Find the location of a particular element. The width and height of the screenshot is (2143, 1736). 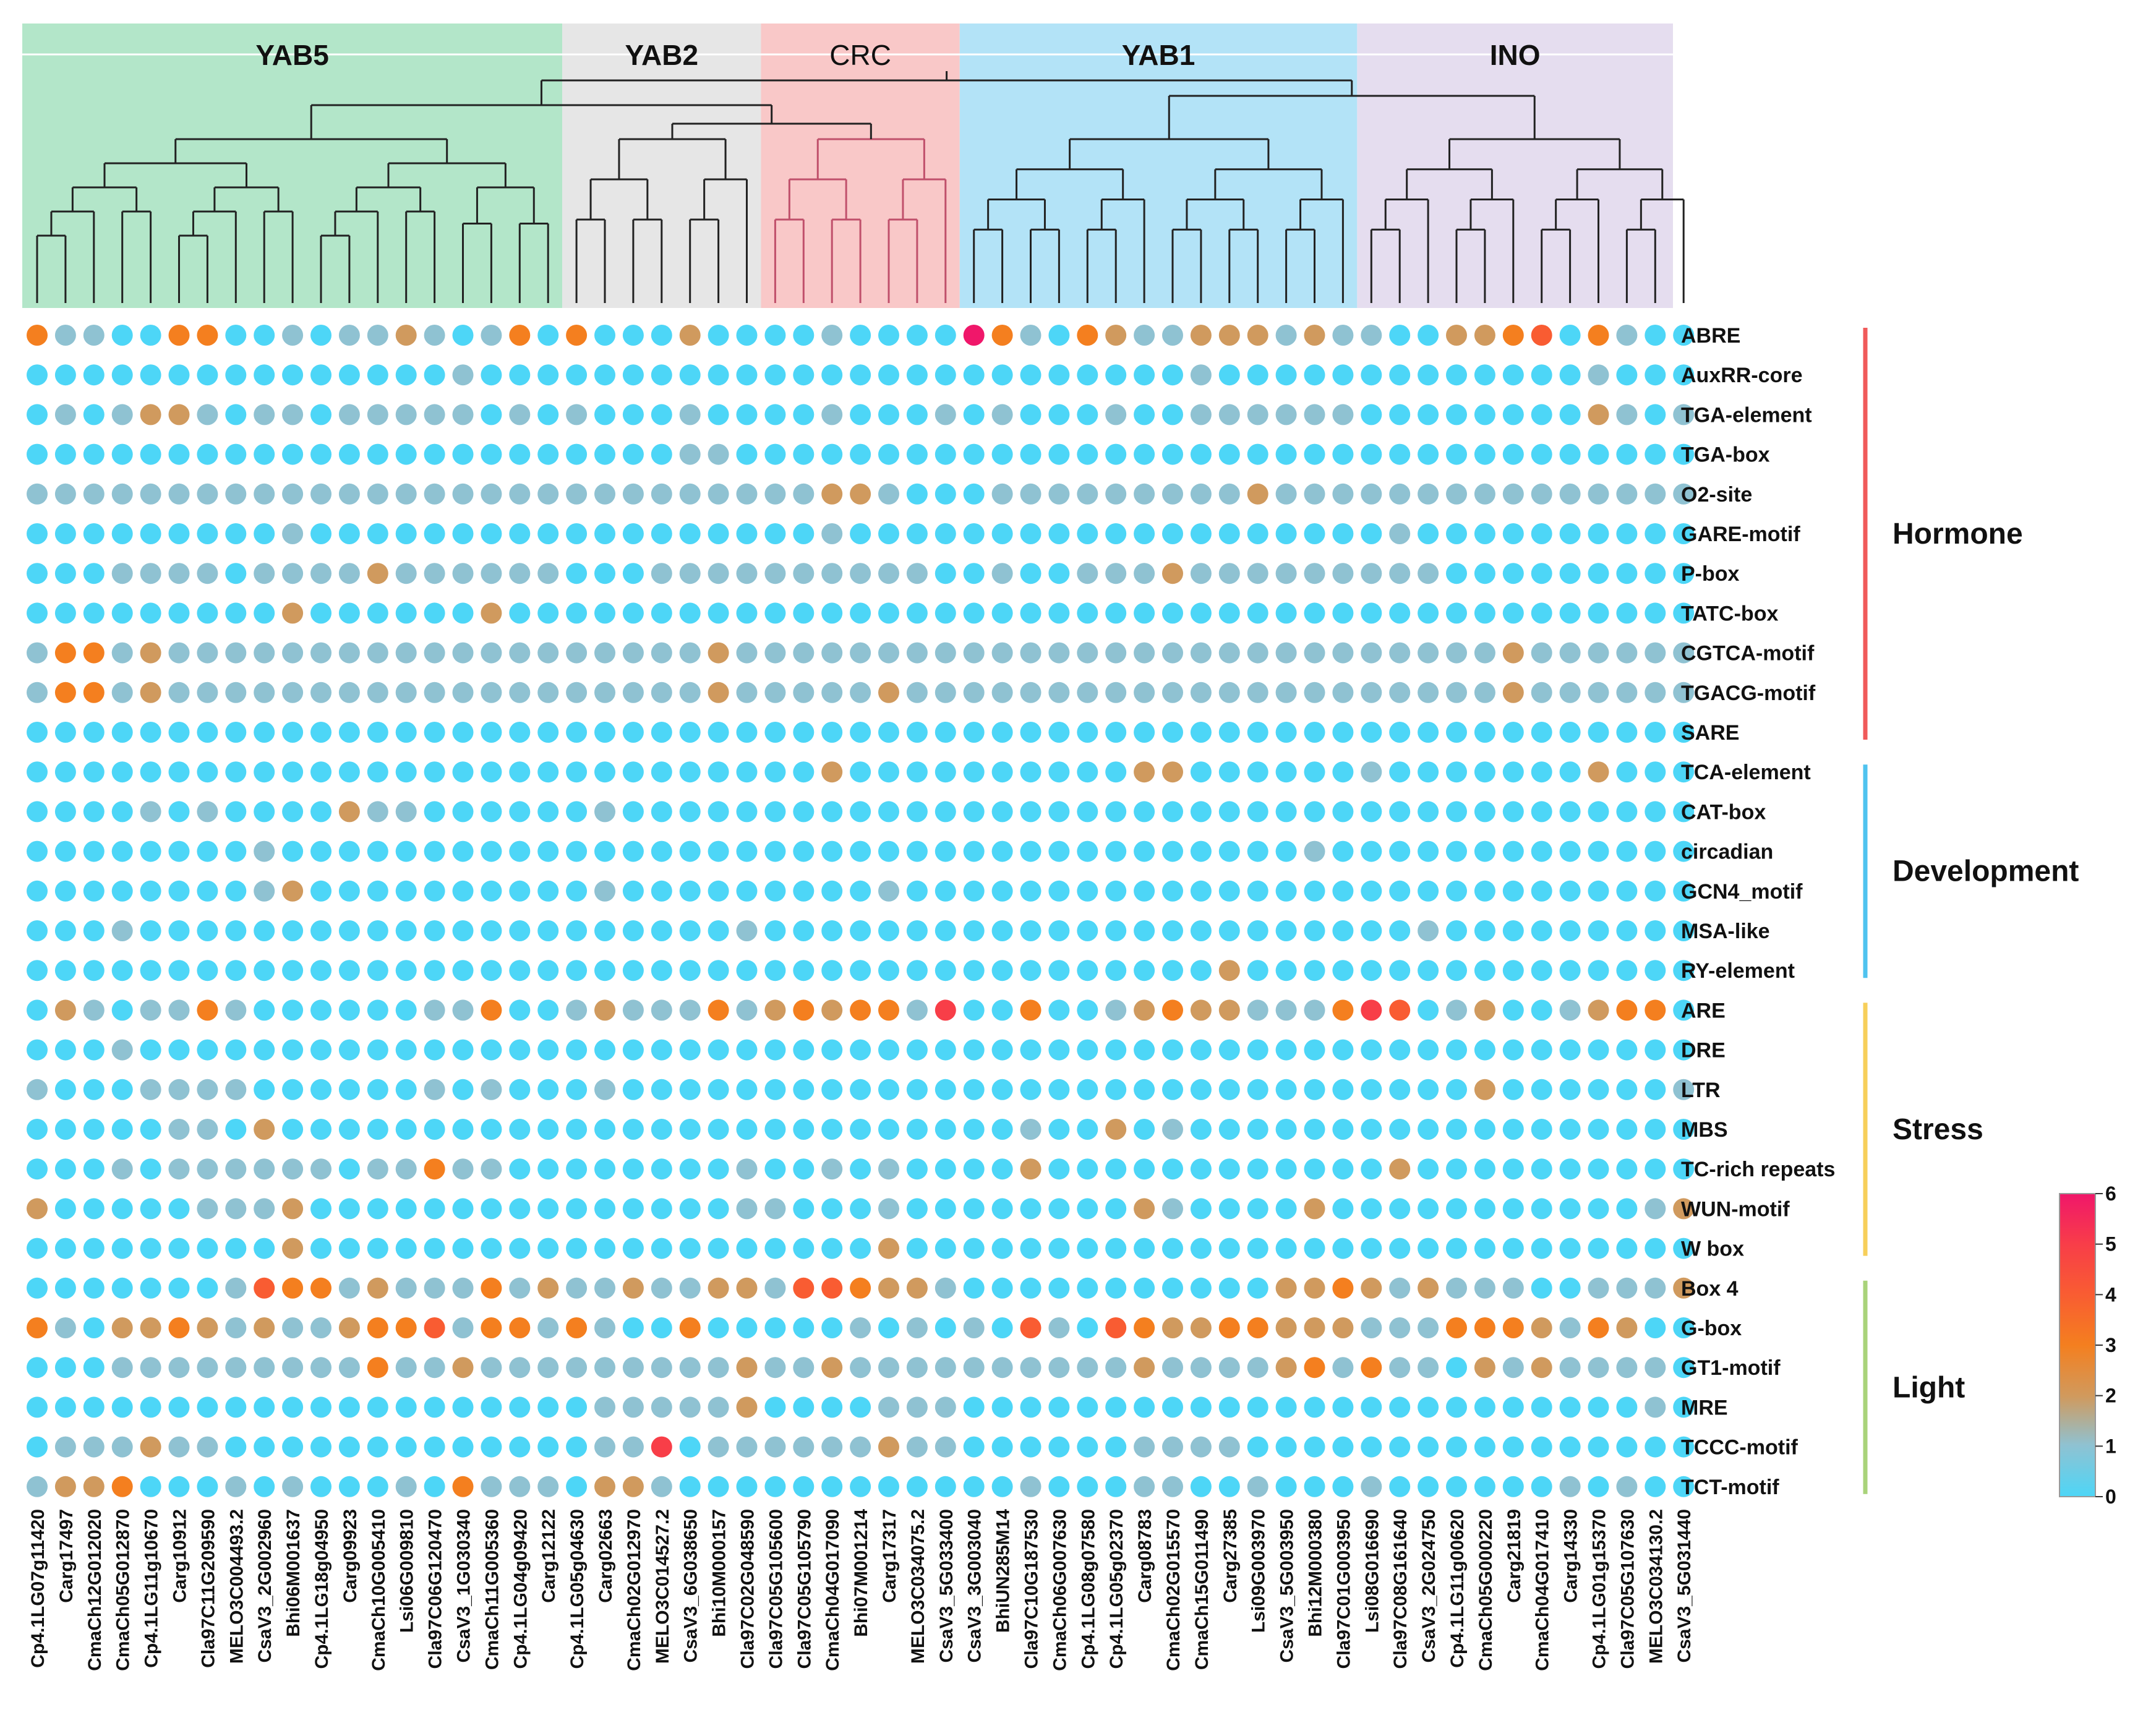

cell-W box-CsaV3_6G038650 is located at coordinates (690, 1248).